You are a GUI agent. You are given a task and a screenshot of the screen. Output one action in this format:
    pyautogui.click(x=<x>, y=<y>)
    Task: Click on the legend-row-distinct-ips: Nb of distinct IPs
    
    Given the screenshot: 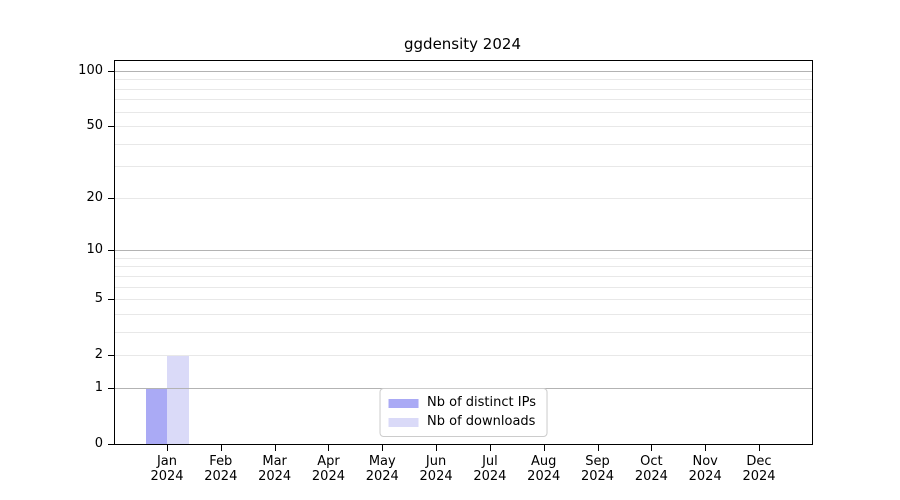 What is the action you would take?
    pyautogui.click(x=462, y=403)
    